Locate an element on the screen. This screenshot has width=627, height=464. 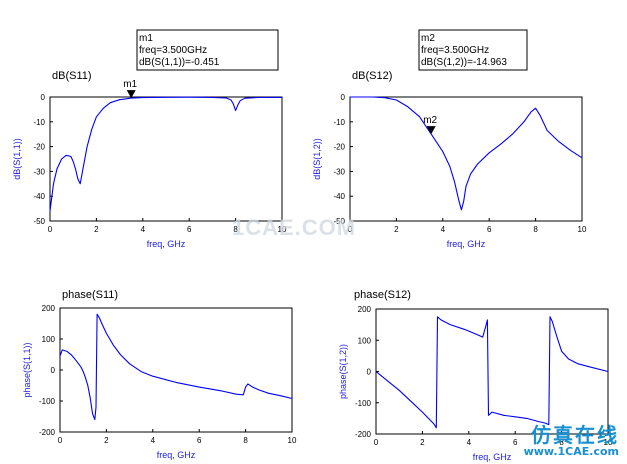
marker-label: m2 is located at coordinates (430, 120).